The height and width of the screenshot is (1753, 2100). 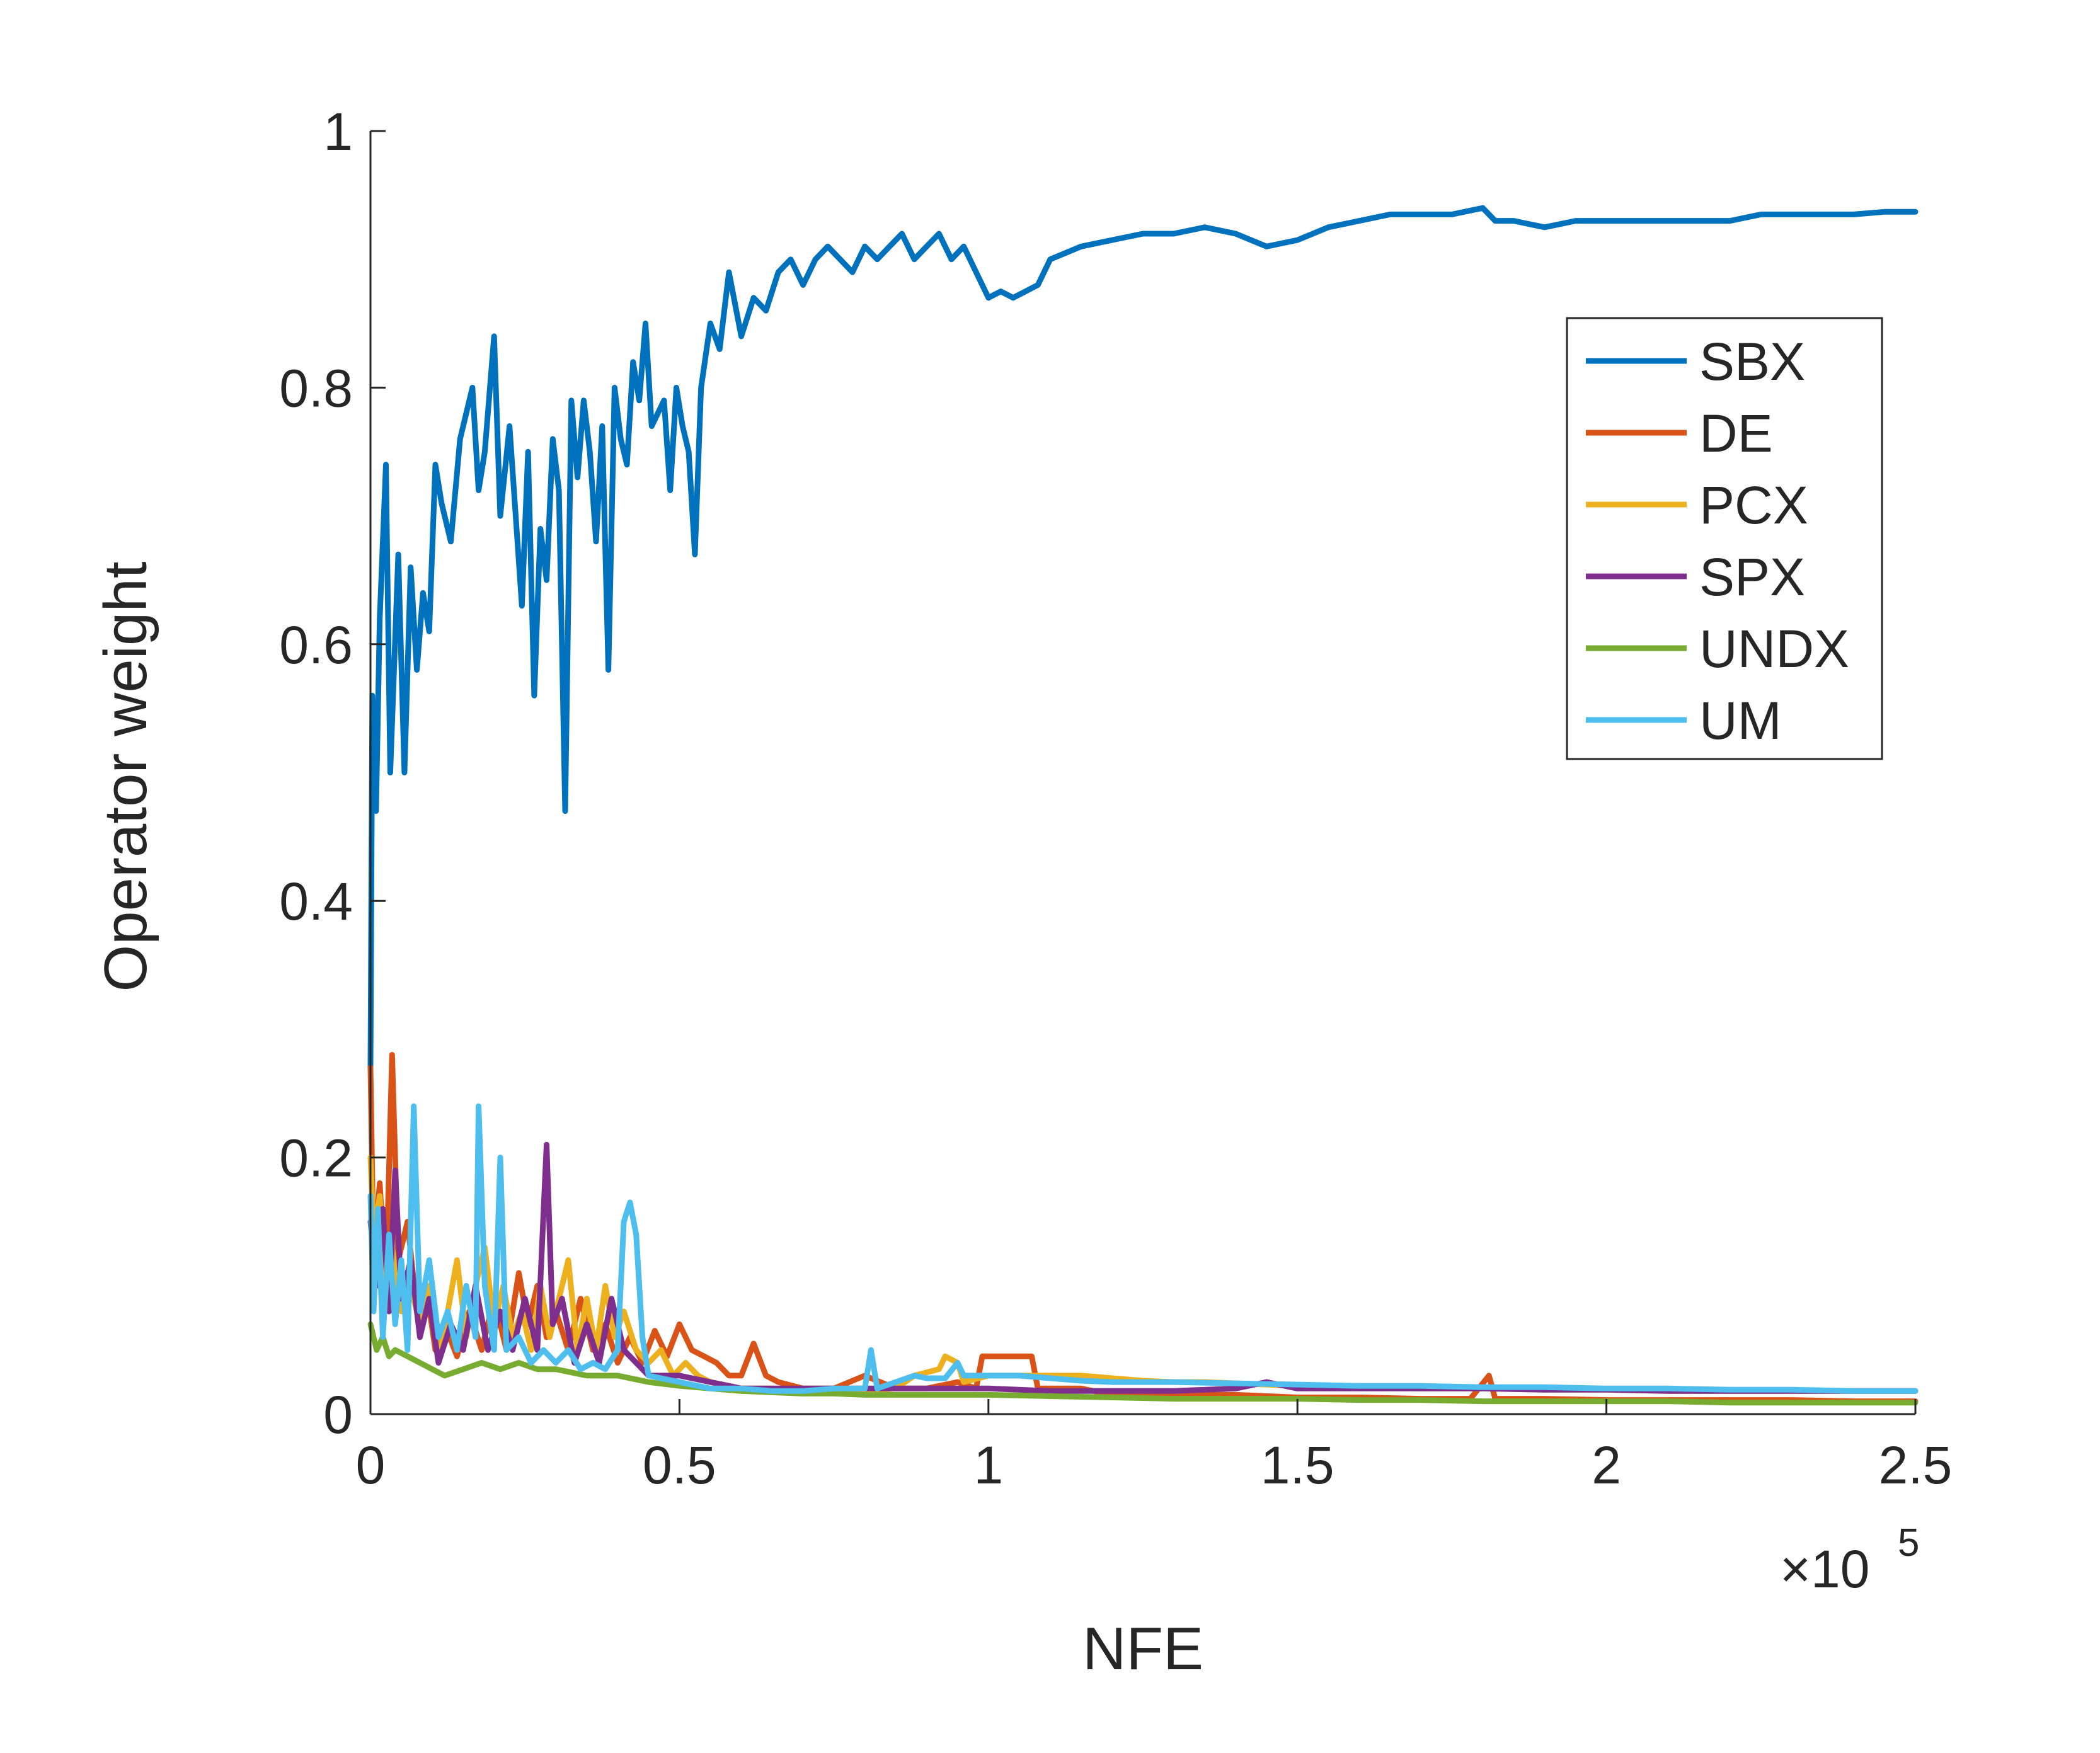 I want to click on x-tick-label: 0, so click(x=371, y=1466).